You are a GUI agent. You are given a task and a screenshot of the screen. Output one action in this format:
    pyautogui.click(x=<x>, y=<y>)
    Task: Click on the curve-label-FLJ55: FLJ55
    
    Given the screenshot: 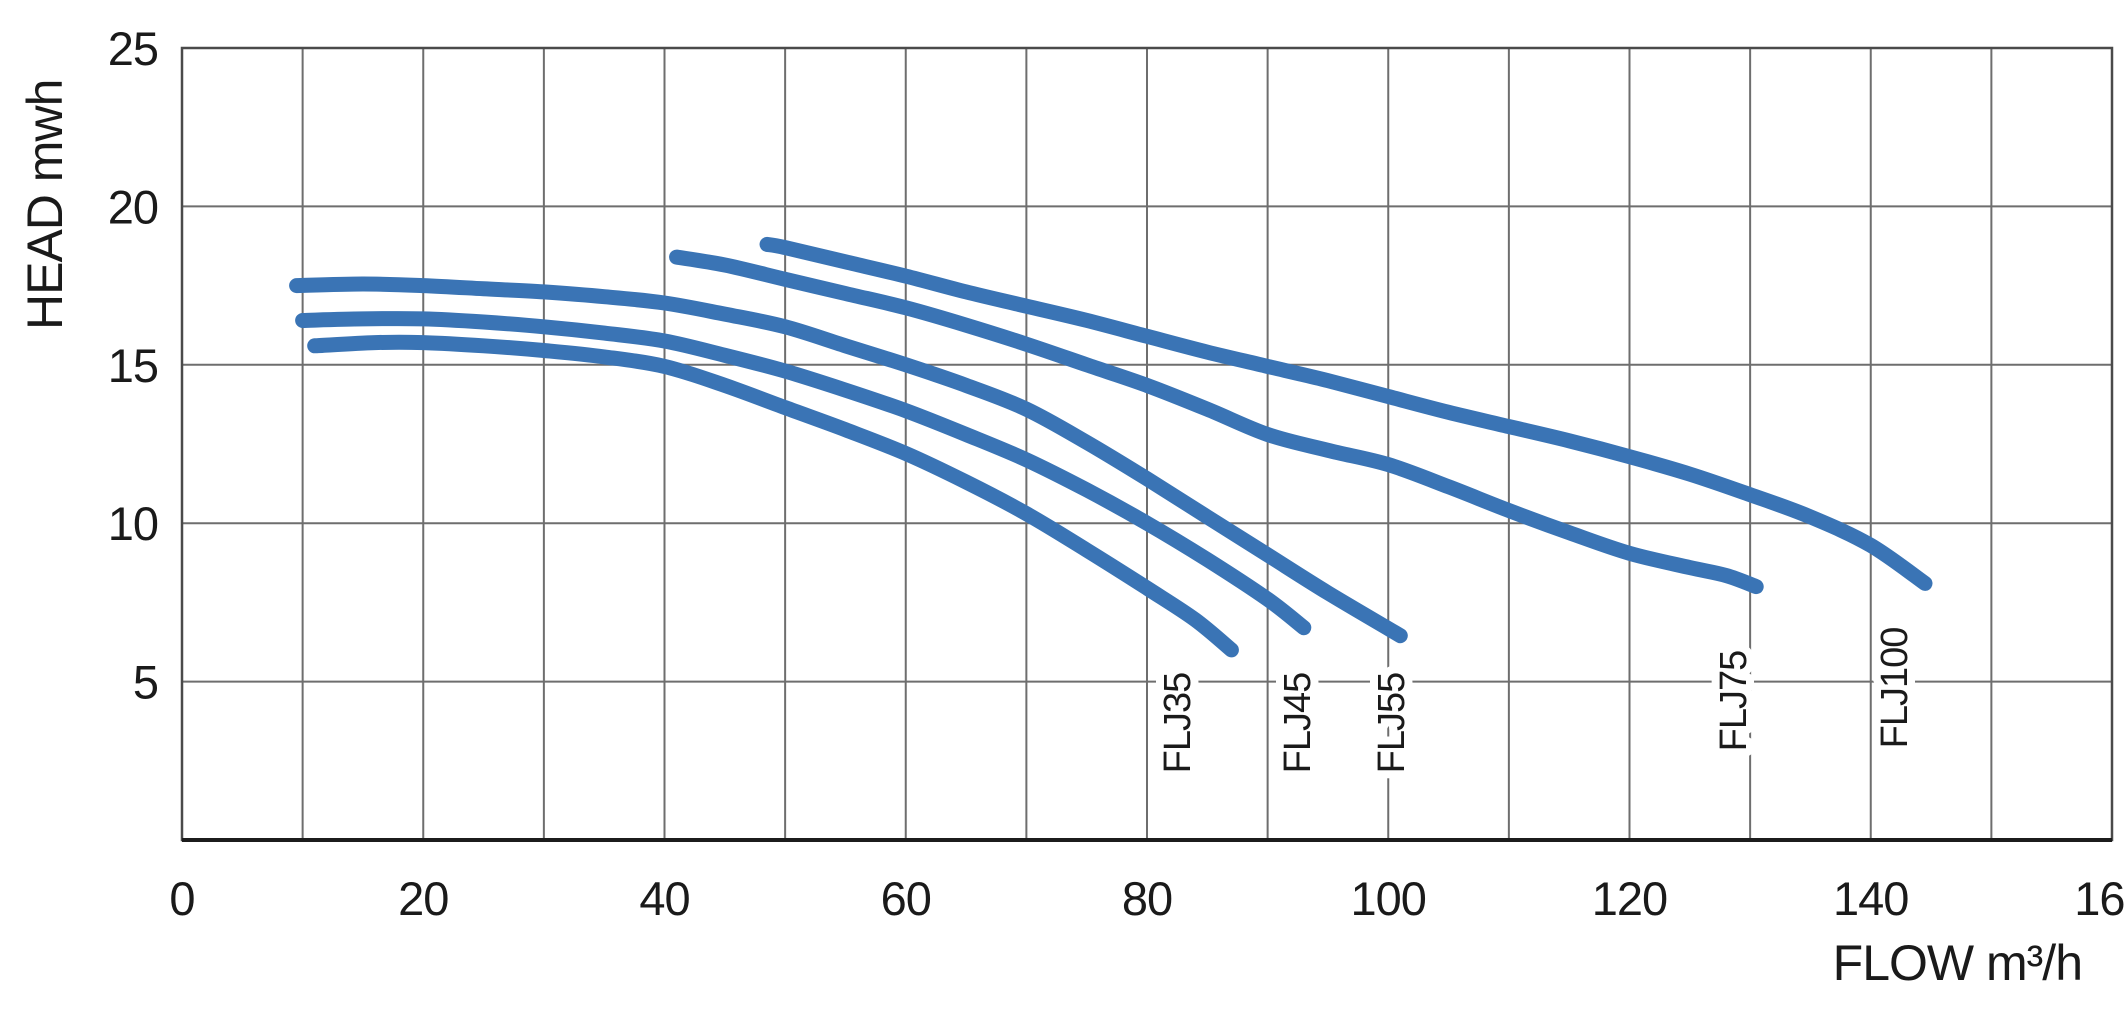 What is the action you would take?
    pyautogui.click(x=1392, y=723)
    